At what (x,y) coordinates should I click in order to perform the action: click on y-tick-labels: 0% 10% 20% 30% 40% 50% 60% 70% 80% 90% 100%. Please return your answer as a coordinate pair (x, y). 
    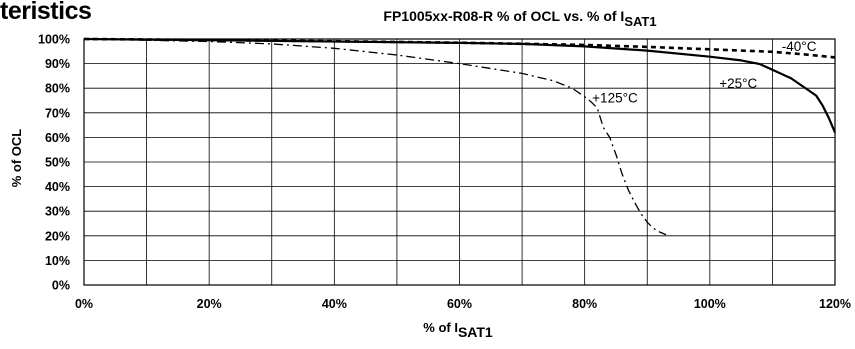
    Looking at the image, I should click on (54, 163).